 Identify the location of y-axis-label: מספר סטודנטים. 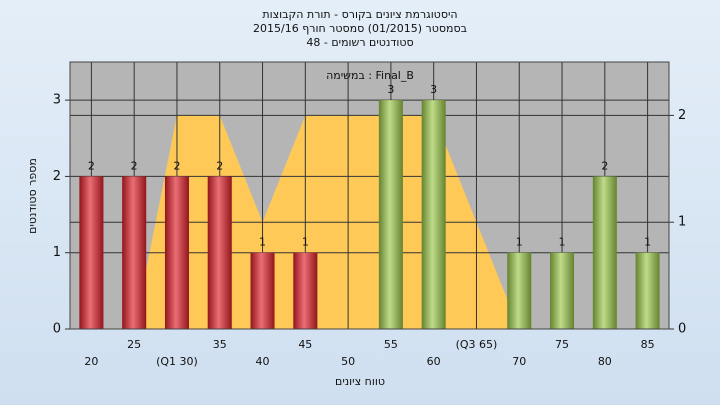
(32, 196).